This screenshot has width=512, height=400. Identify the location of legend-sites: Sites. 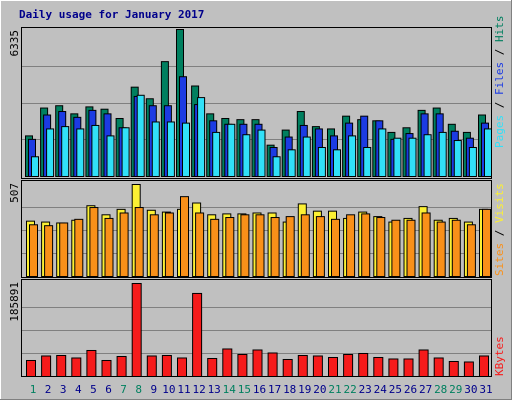
(499, 259).